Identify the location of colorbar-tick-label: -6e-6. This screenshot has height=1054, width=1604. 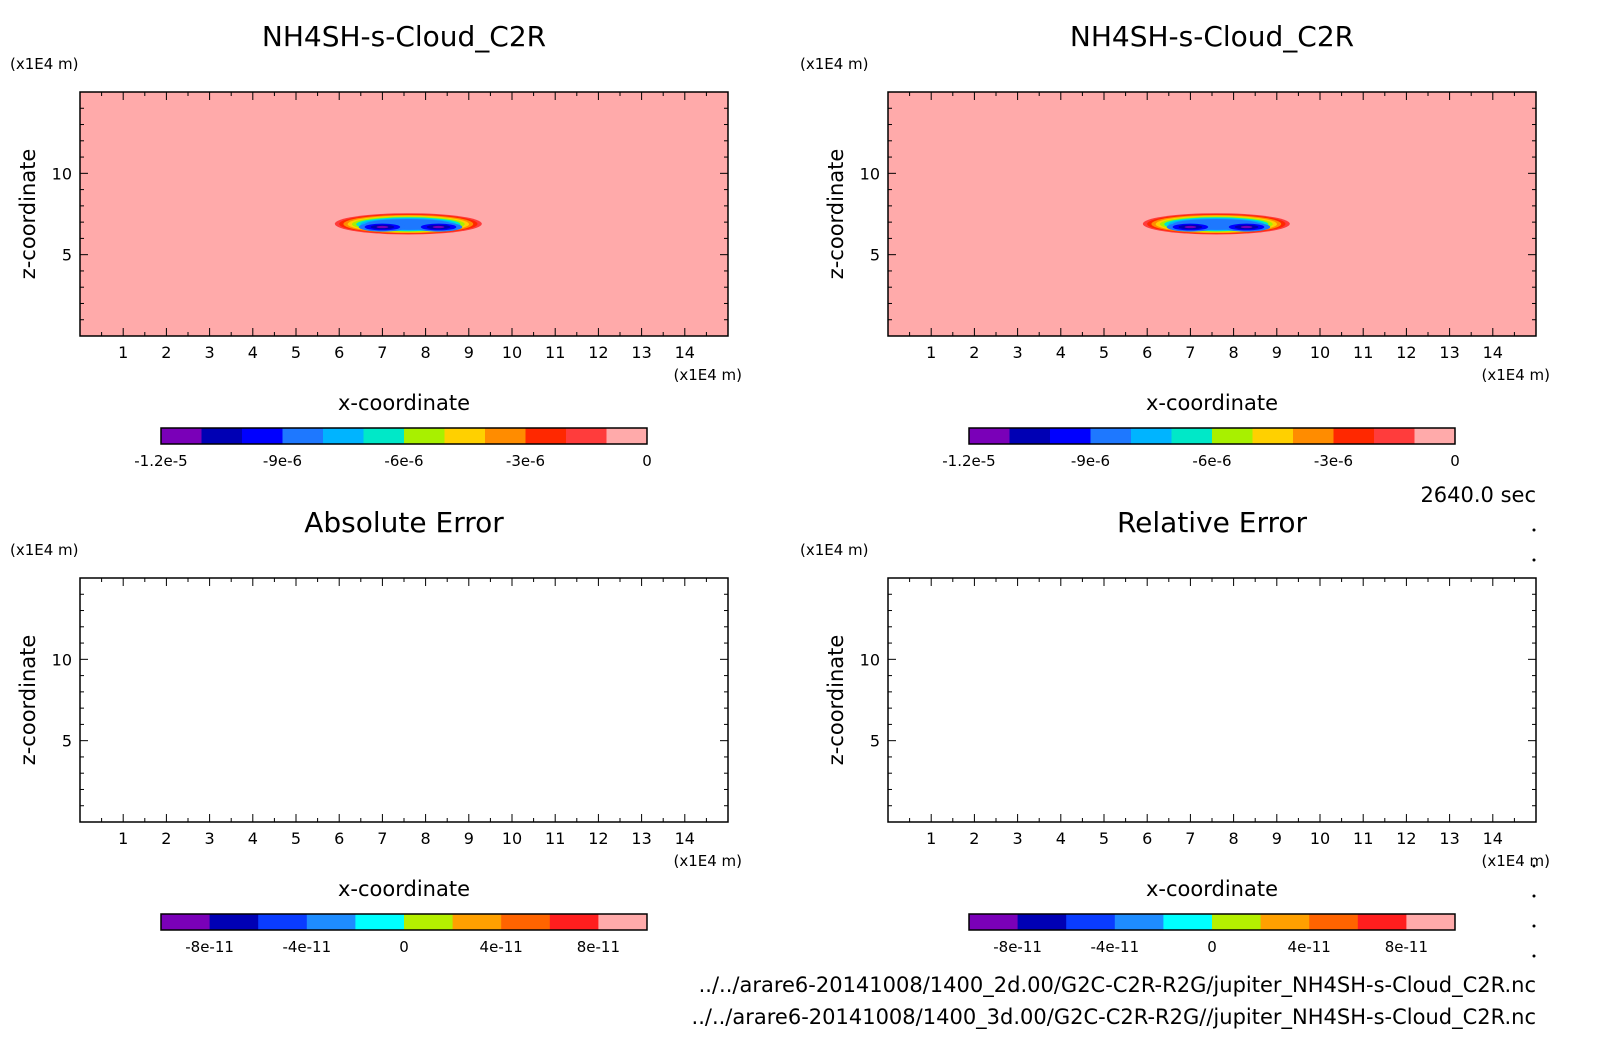
(1211, 461).